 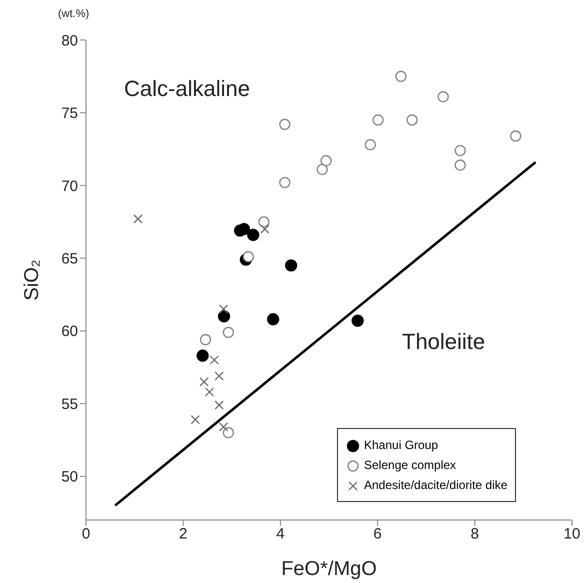 What do you see at coordinates (86, 534) in the screenshot?
I see `x-tick-label: 0` at bounding box center [86, 534].